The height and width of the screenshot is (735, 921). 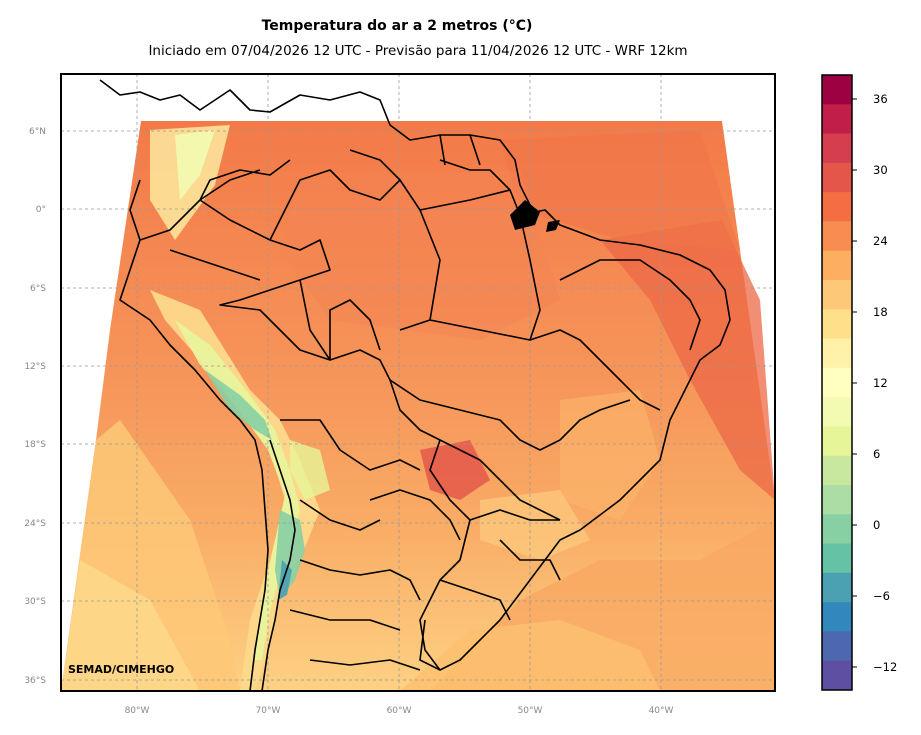 I want to click on colorbar-tick-label: 36, so click(x=880, y=99).